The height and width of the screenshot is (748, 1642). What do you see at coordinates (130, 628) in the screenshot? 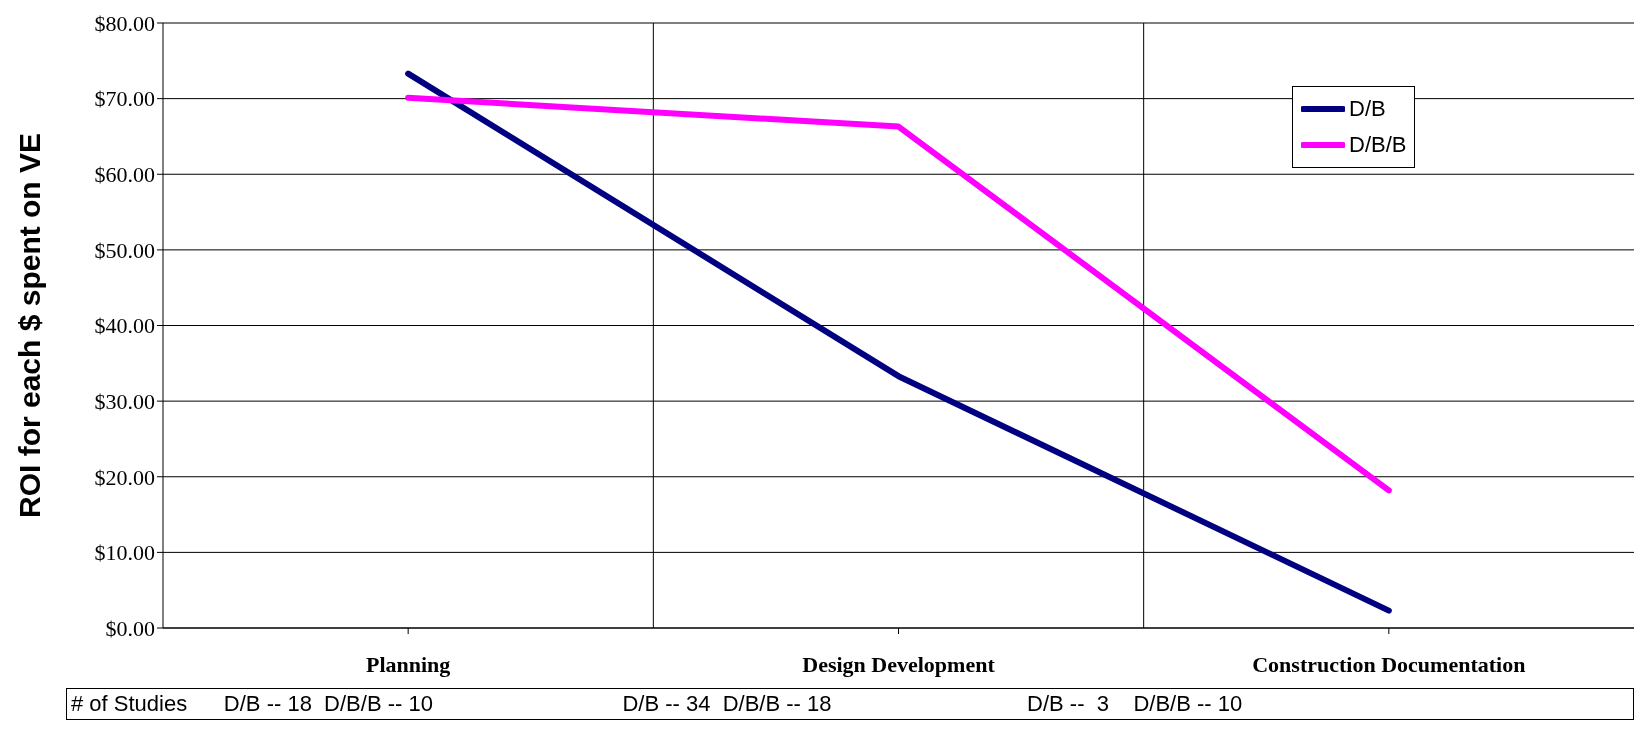
I see `y-tick-label: $0.00` at bounding box center [130, 628].